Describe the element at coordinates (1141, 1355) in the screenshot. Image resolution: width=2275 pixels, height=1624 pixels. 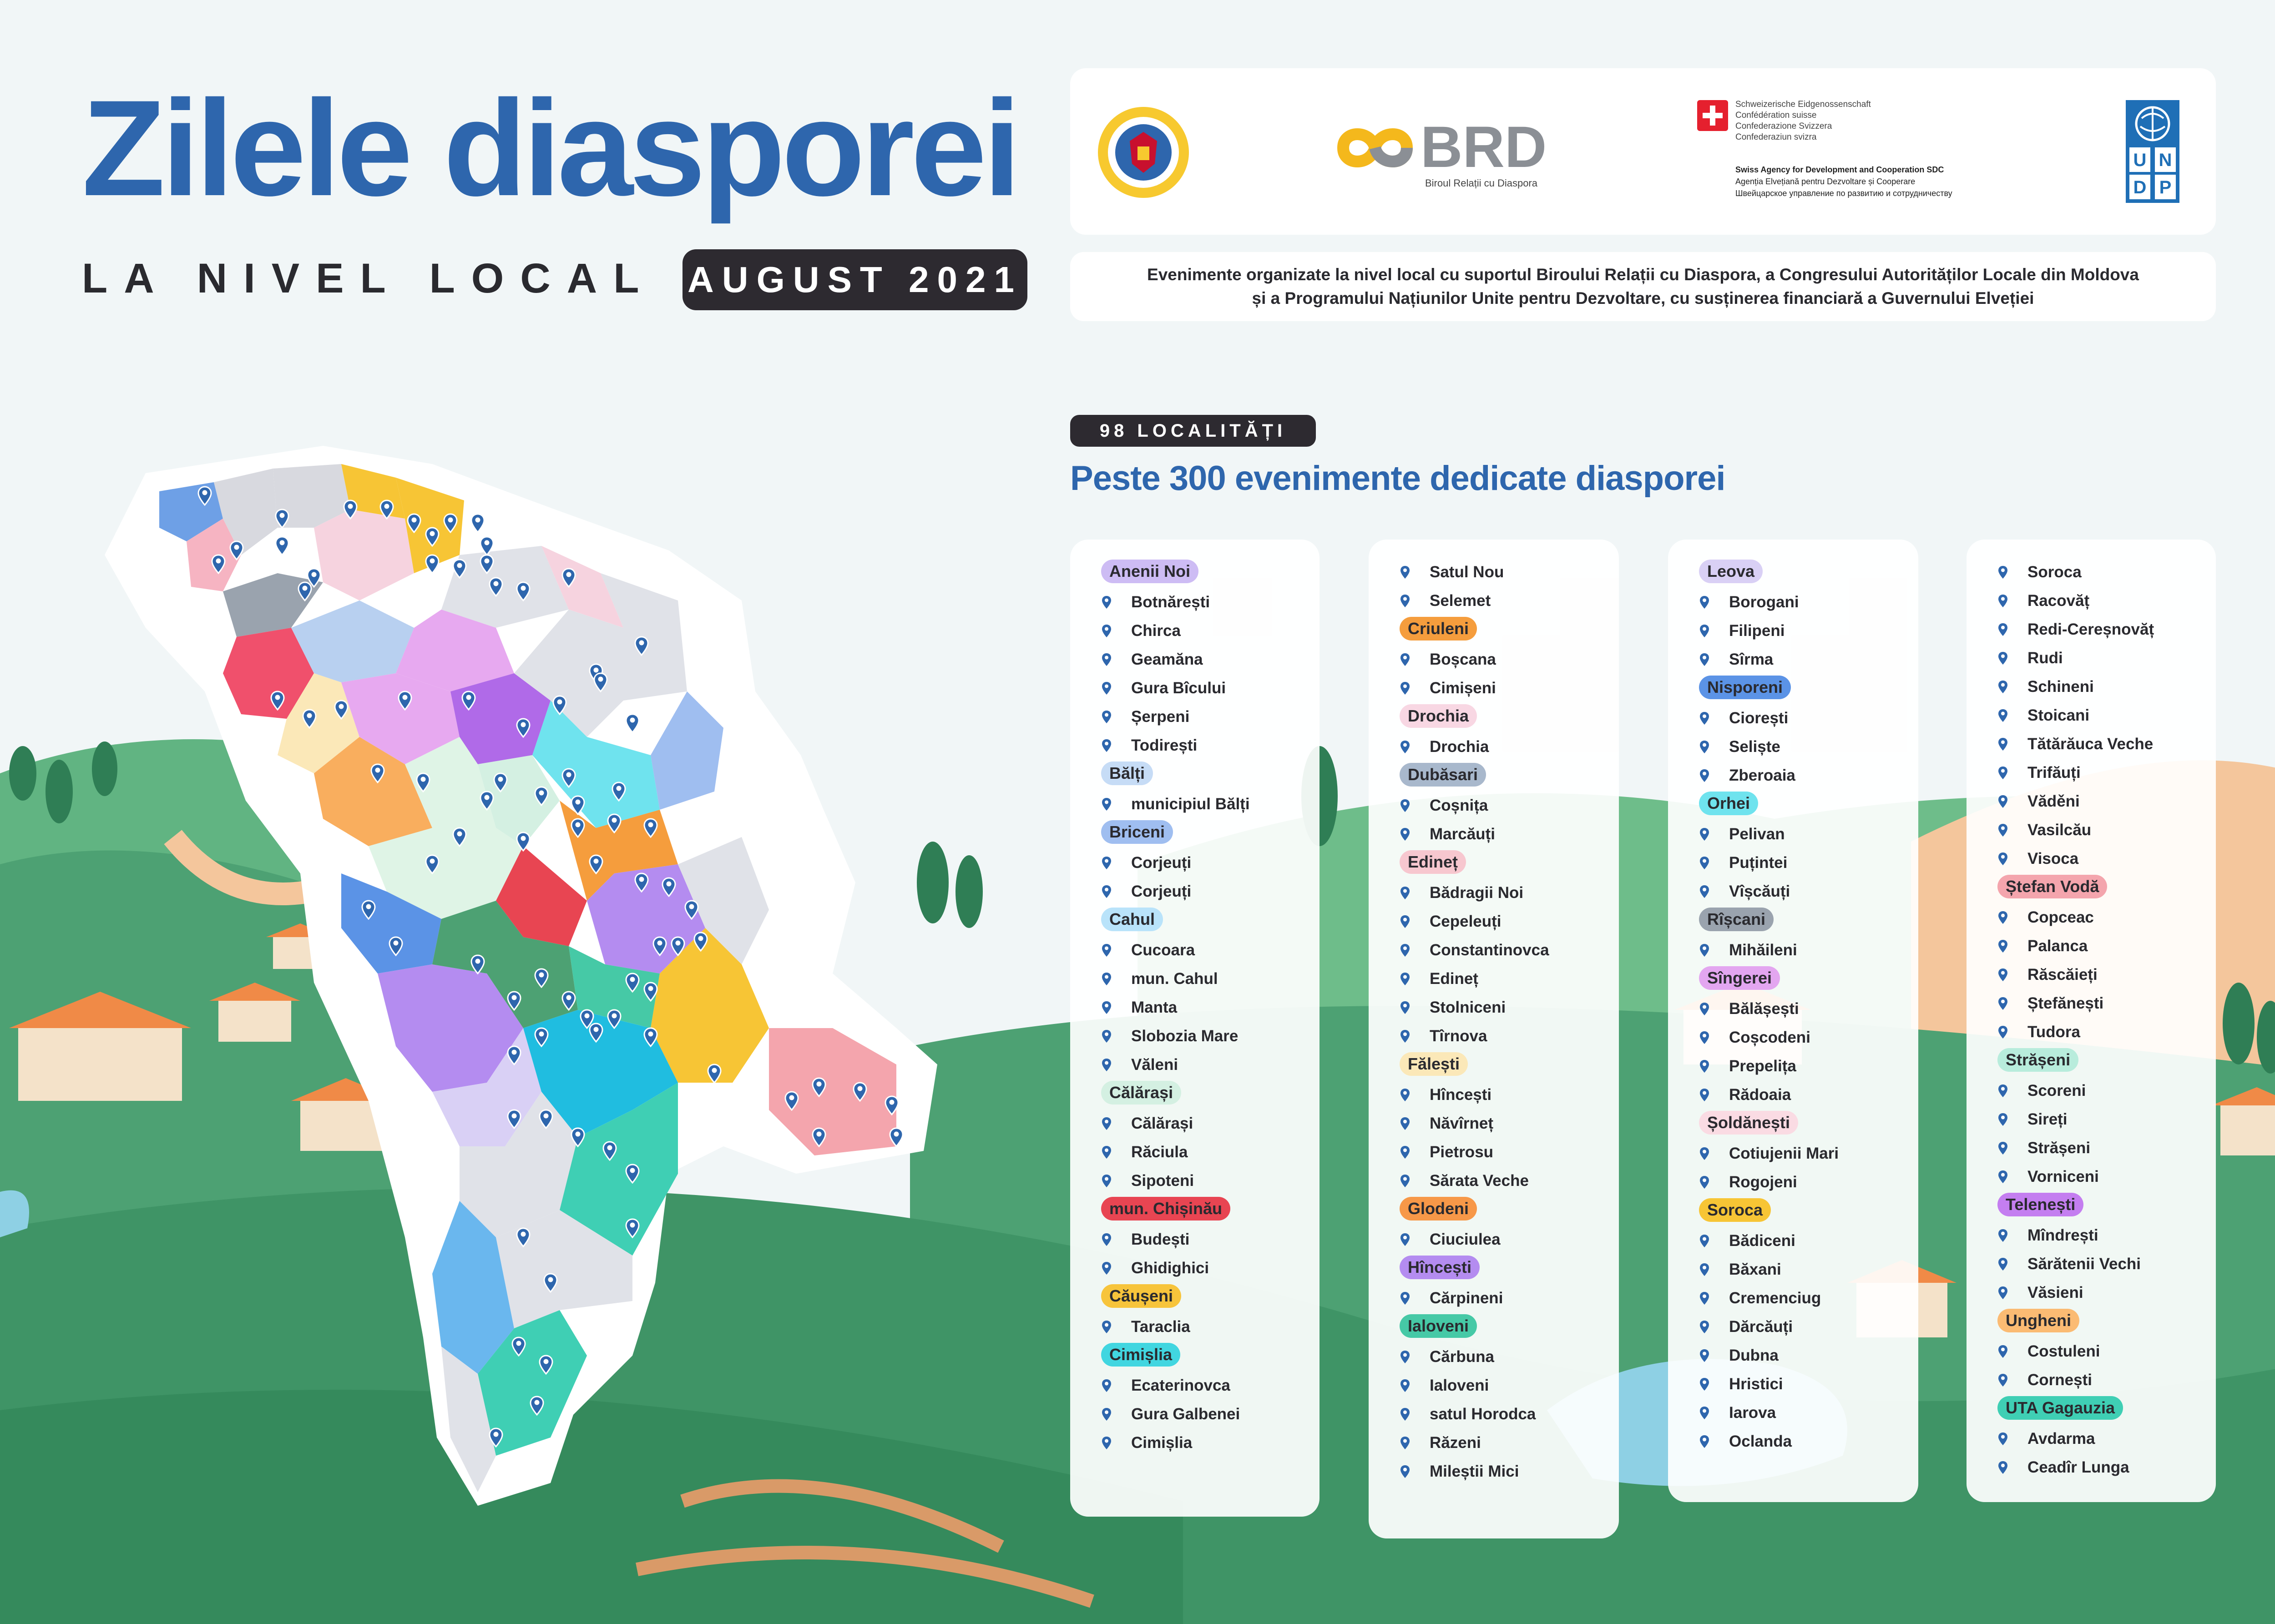
I see `region-label: Cimișlia` at that location.